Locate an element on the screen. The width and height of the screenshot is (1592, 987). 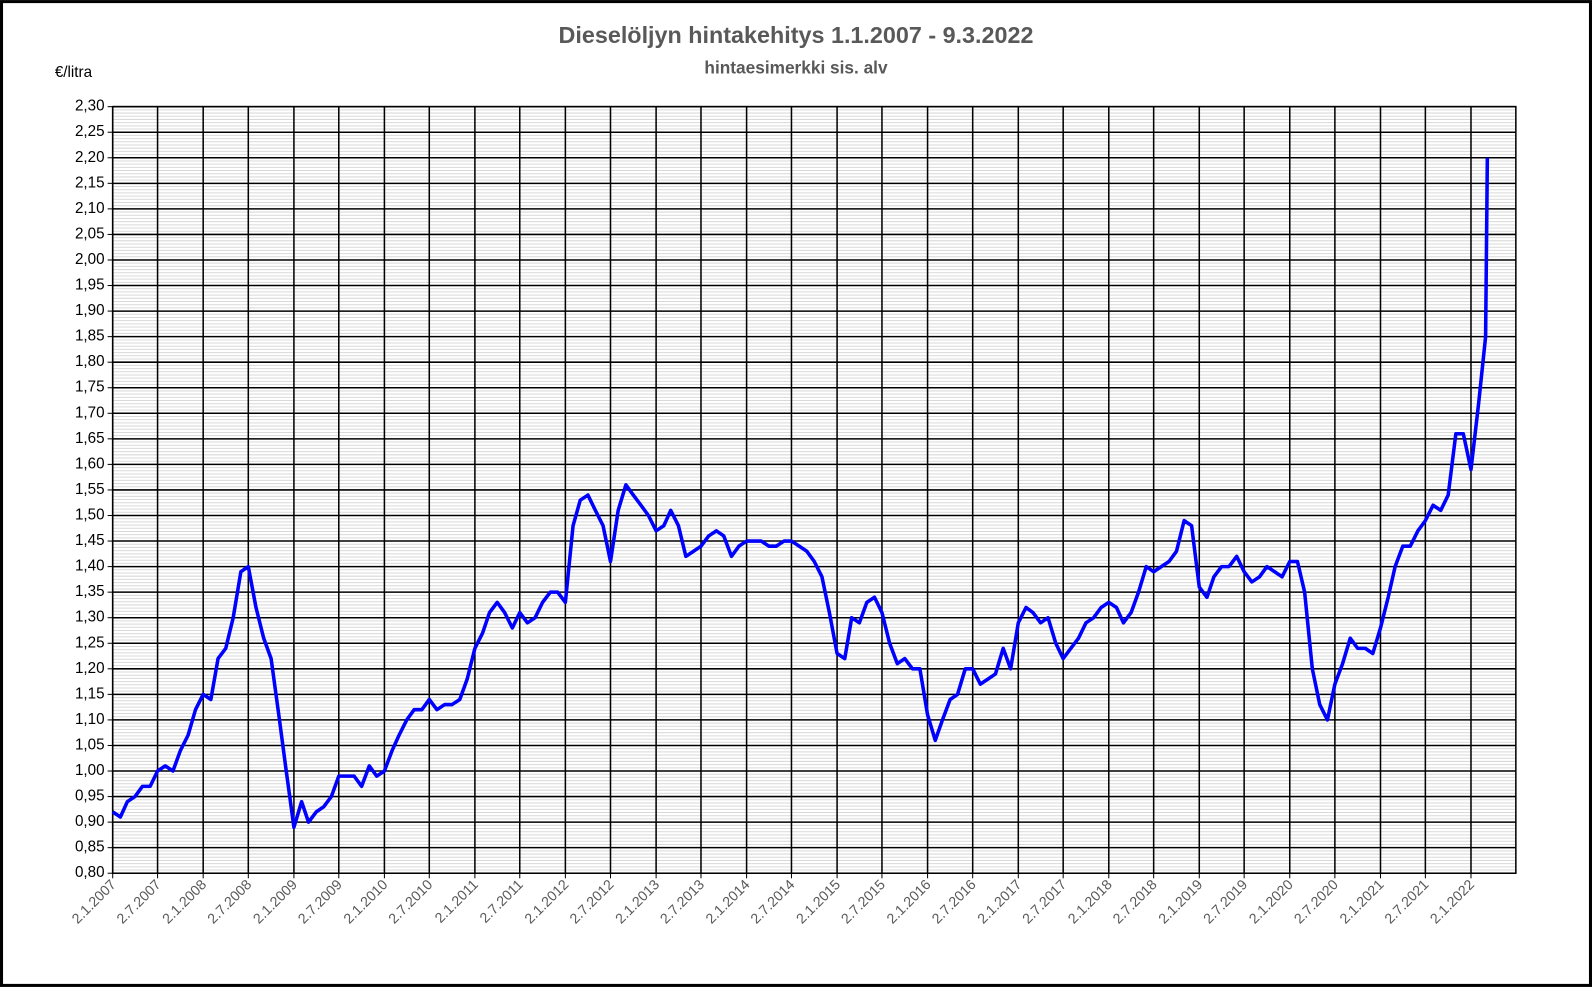
y-tick-label: 0,90 is located at coordinates (90, 821).